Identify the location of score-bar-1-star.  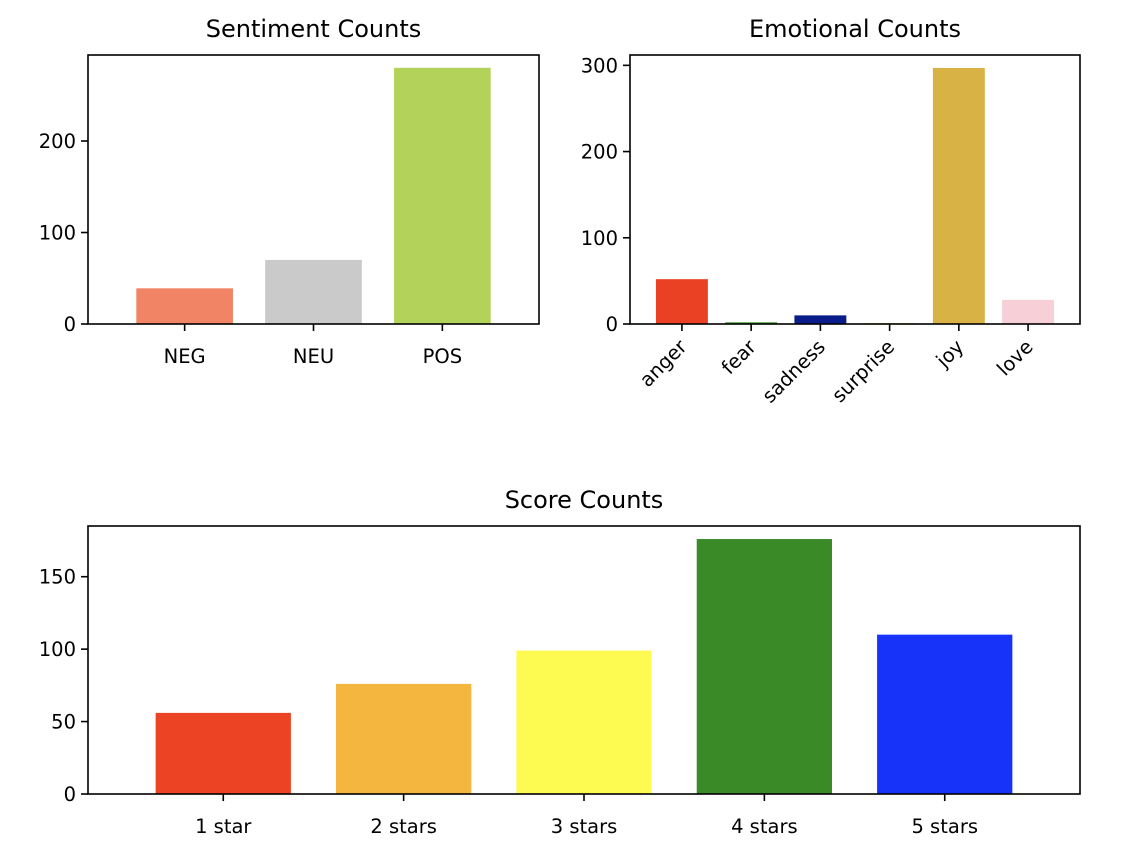
(223, 753).